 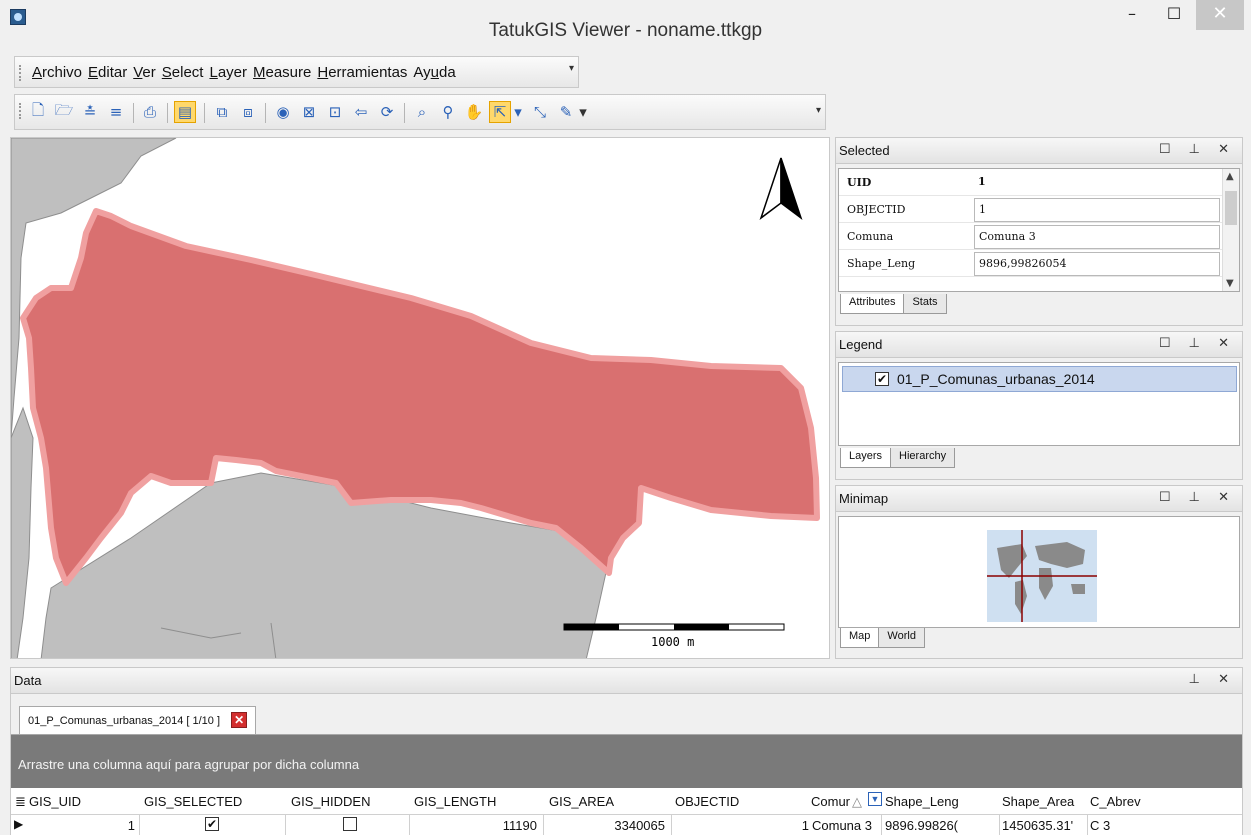 What do you see at coordinates (842, 825) in the screenshot?
I see `cell-comuna: Comuna 3` at bounding box center [842, 825].